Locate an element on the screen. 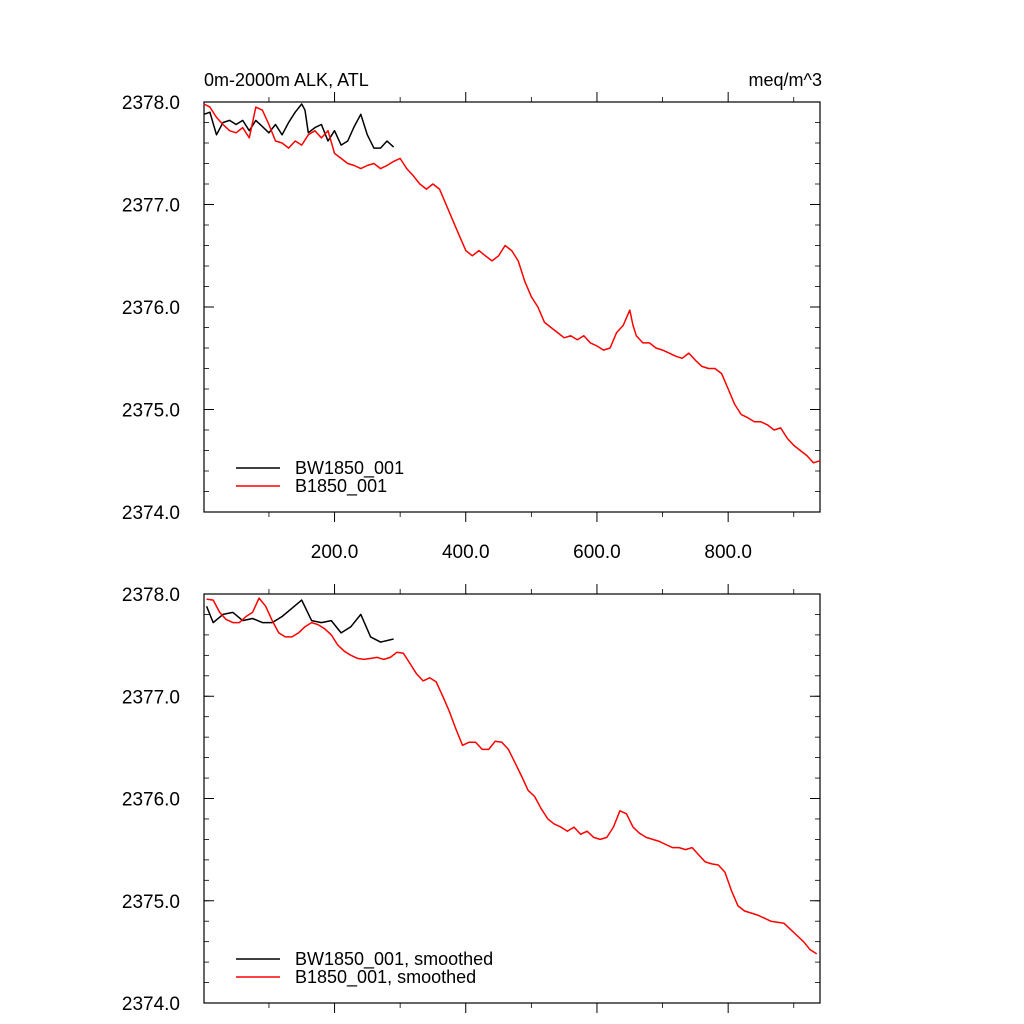 This screenshot has width=1024, height=1024. x-tick-label: 800.0 is located at coordinates (728, 552).